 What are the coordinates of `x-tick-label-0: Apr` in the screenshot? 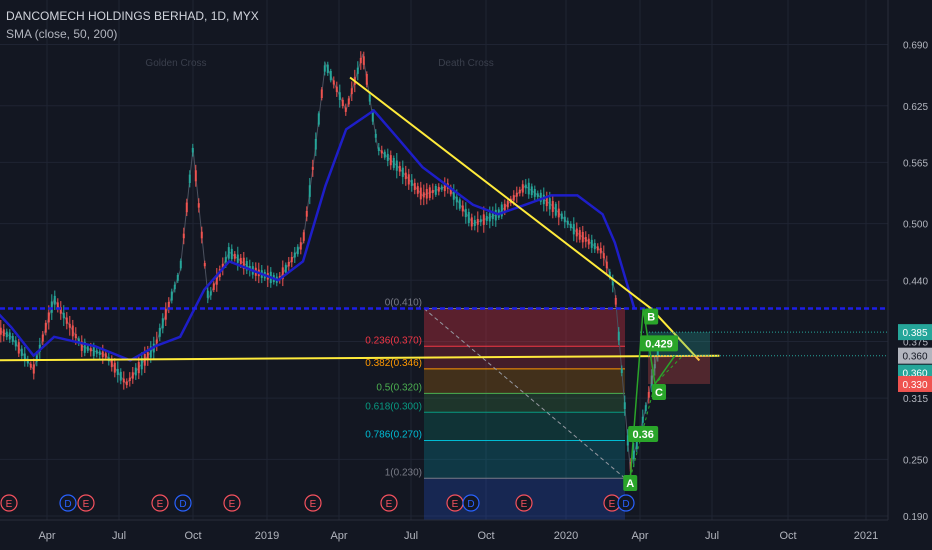 It's located at (46, 536).